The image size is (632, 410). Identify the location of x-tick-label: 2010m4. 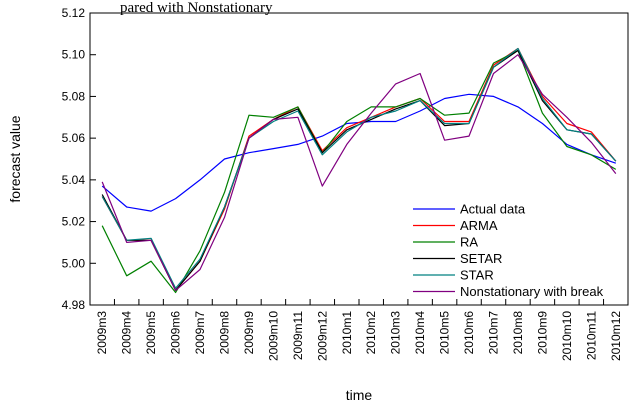
(420, 333).